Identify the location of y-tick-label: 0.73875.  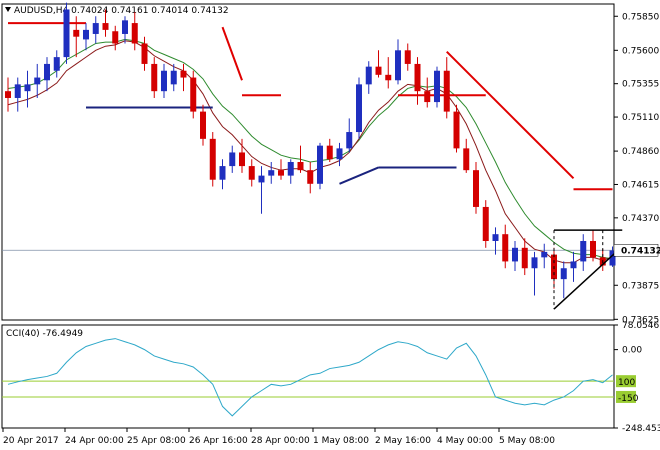
(640, 286).